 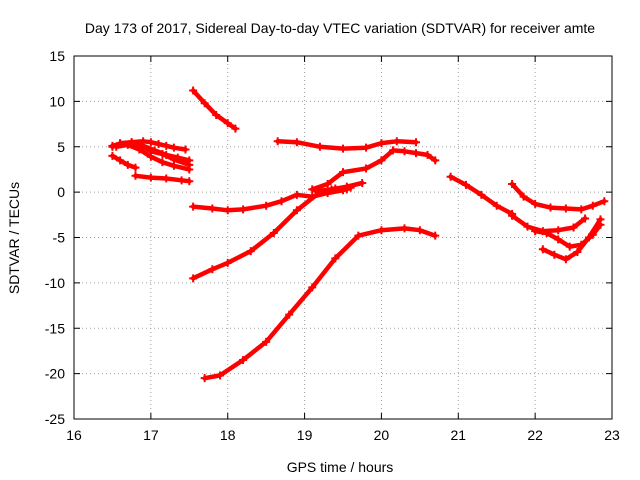 What do you see at coordinates (57, 56) in the screenshot?
I see `y-tick-label: 15` at bounding box center [57, 56].